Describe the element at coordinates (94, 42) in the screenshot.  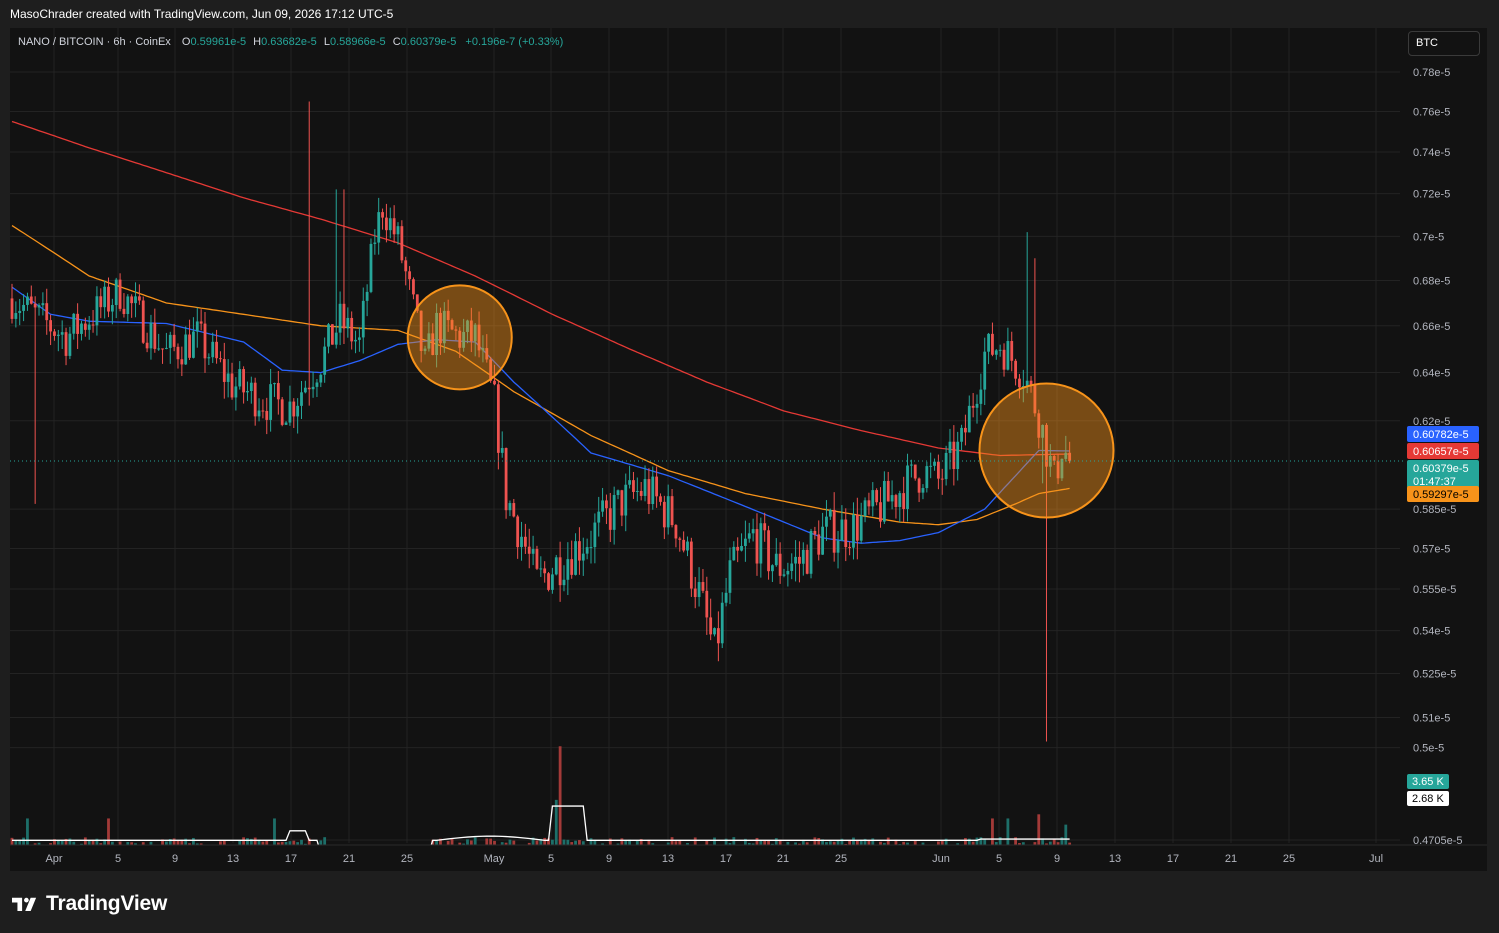
I see `symbol-title: NANO / BITCOIN · 6h · CoinEx` at that location.